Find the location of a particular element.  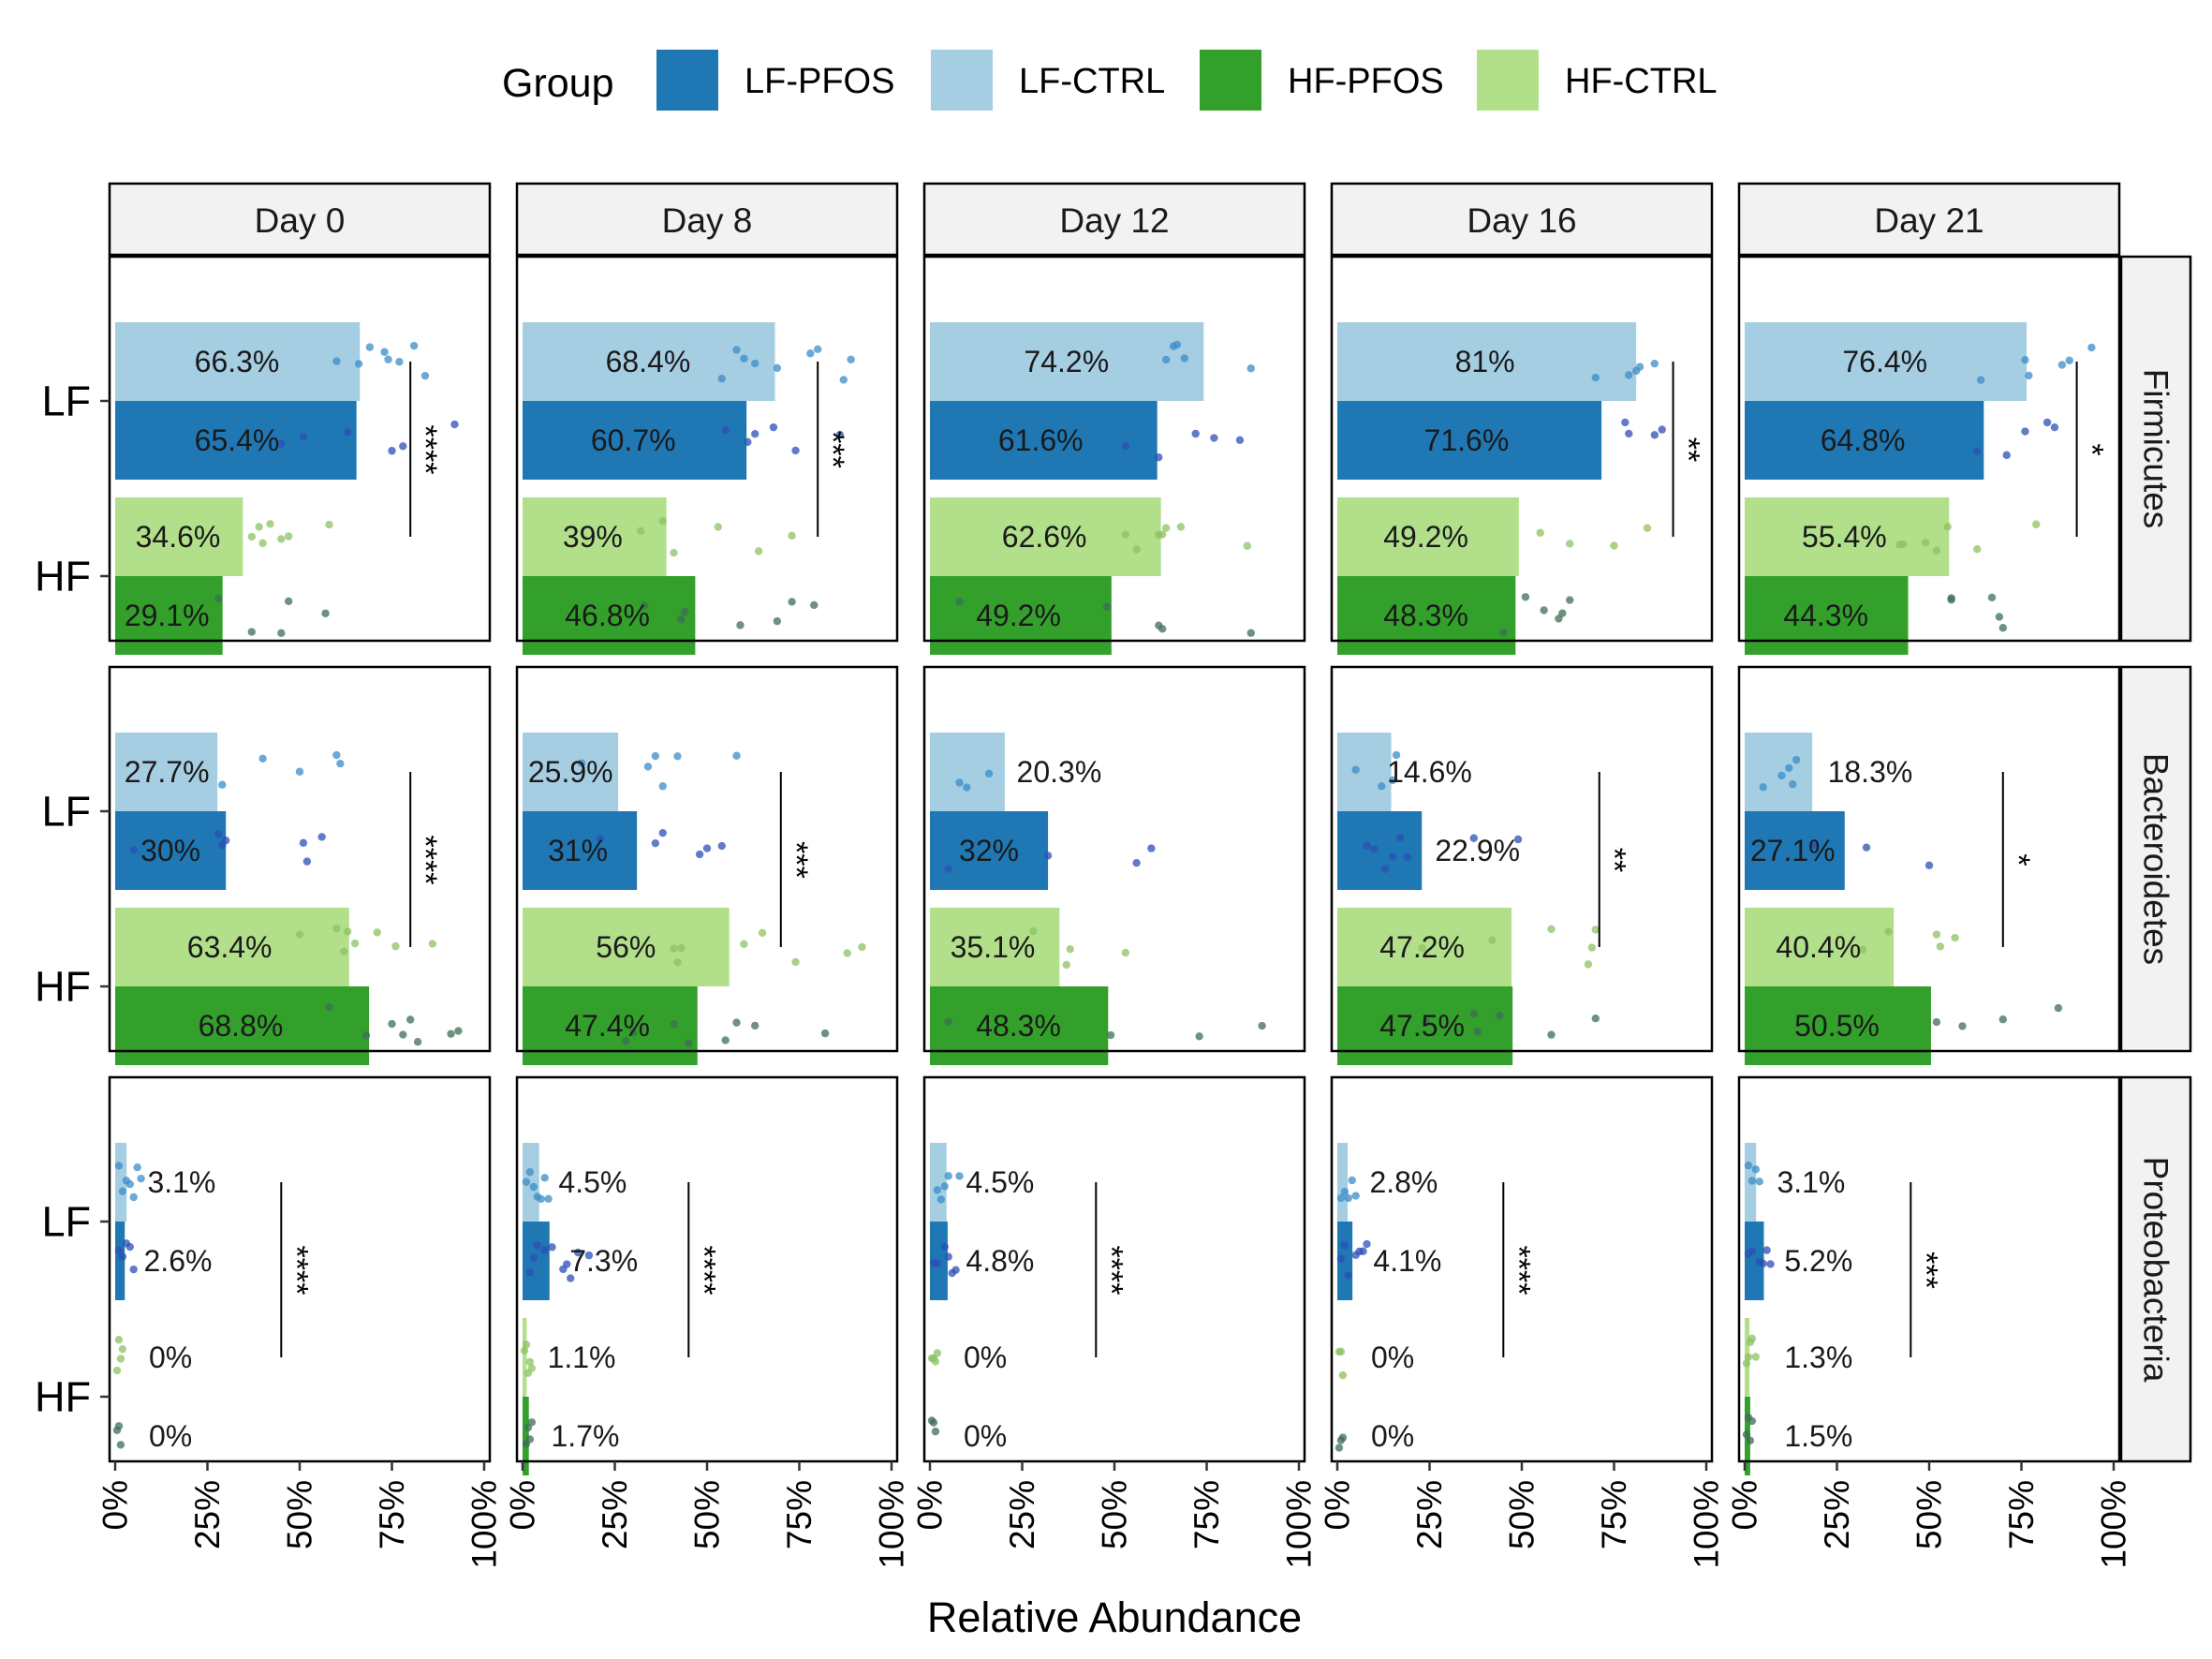

panel-bacteroidetes-day-16: 14.6% 22.9% 47.2% 47.5% ** is located at coordinates (1522, 865).